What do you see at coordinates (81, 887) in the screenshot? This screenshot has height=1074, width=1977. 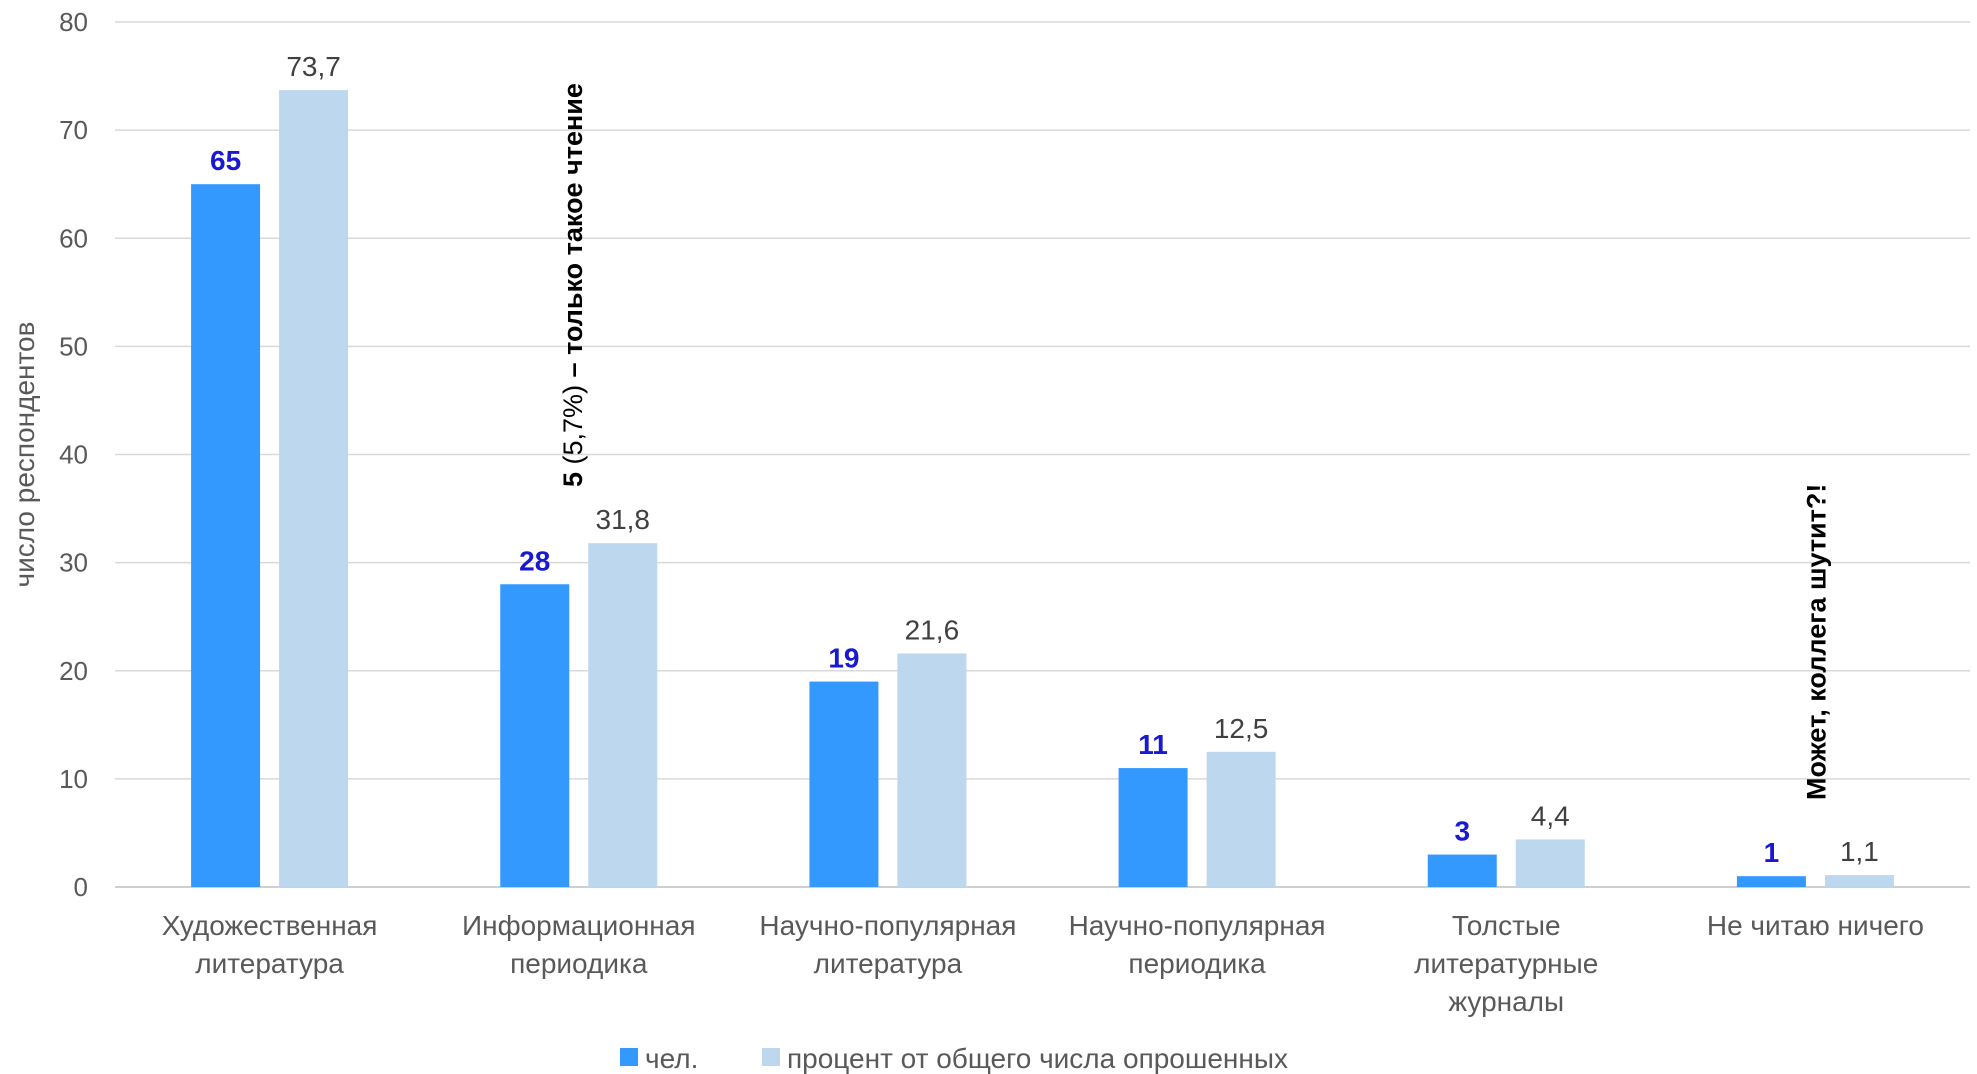 I see `y-tick-label: 0` at bounding box center [81, 887].